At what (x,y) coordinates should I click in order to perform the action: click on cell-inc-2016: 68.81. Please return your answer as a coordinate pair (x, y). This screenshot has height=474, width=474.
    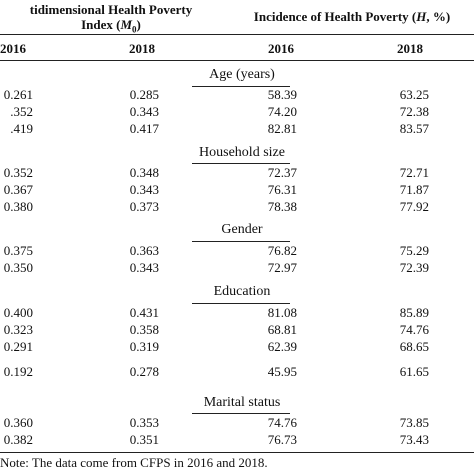
    Looking at the image, I should click on (282, 329).